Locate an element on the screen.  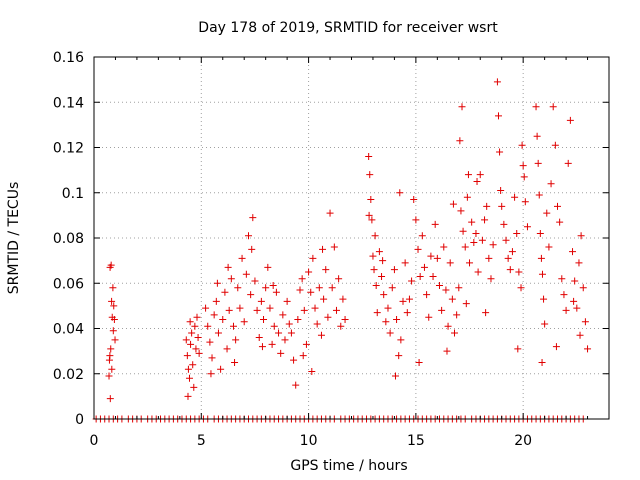
y-tick-label: 0 is located at coordinates (79, 420).